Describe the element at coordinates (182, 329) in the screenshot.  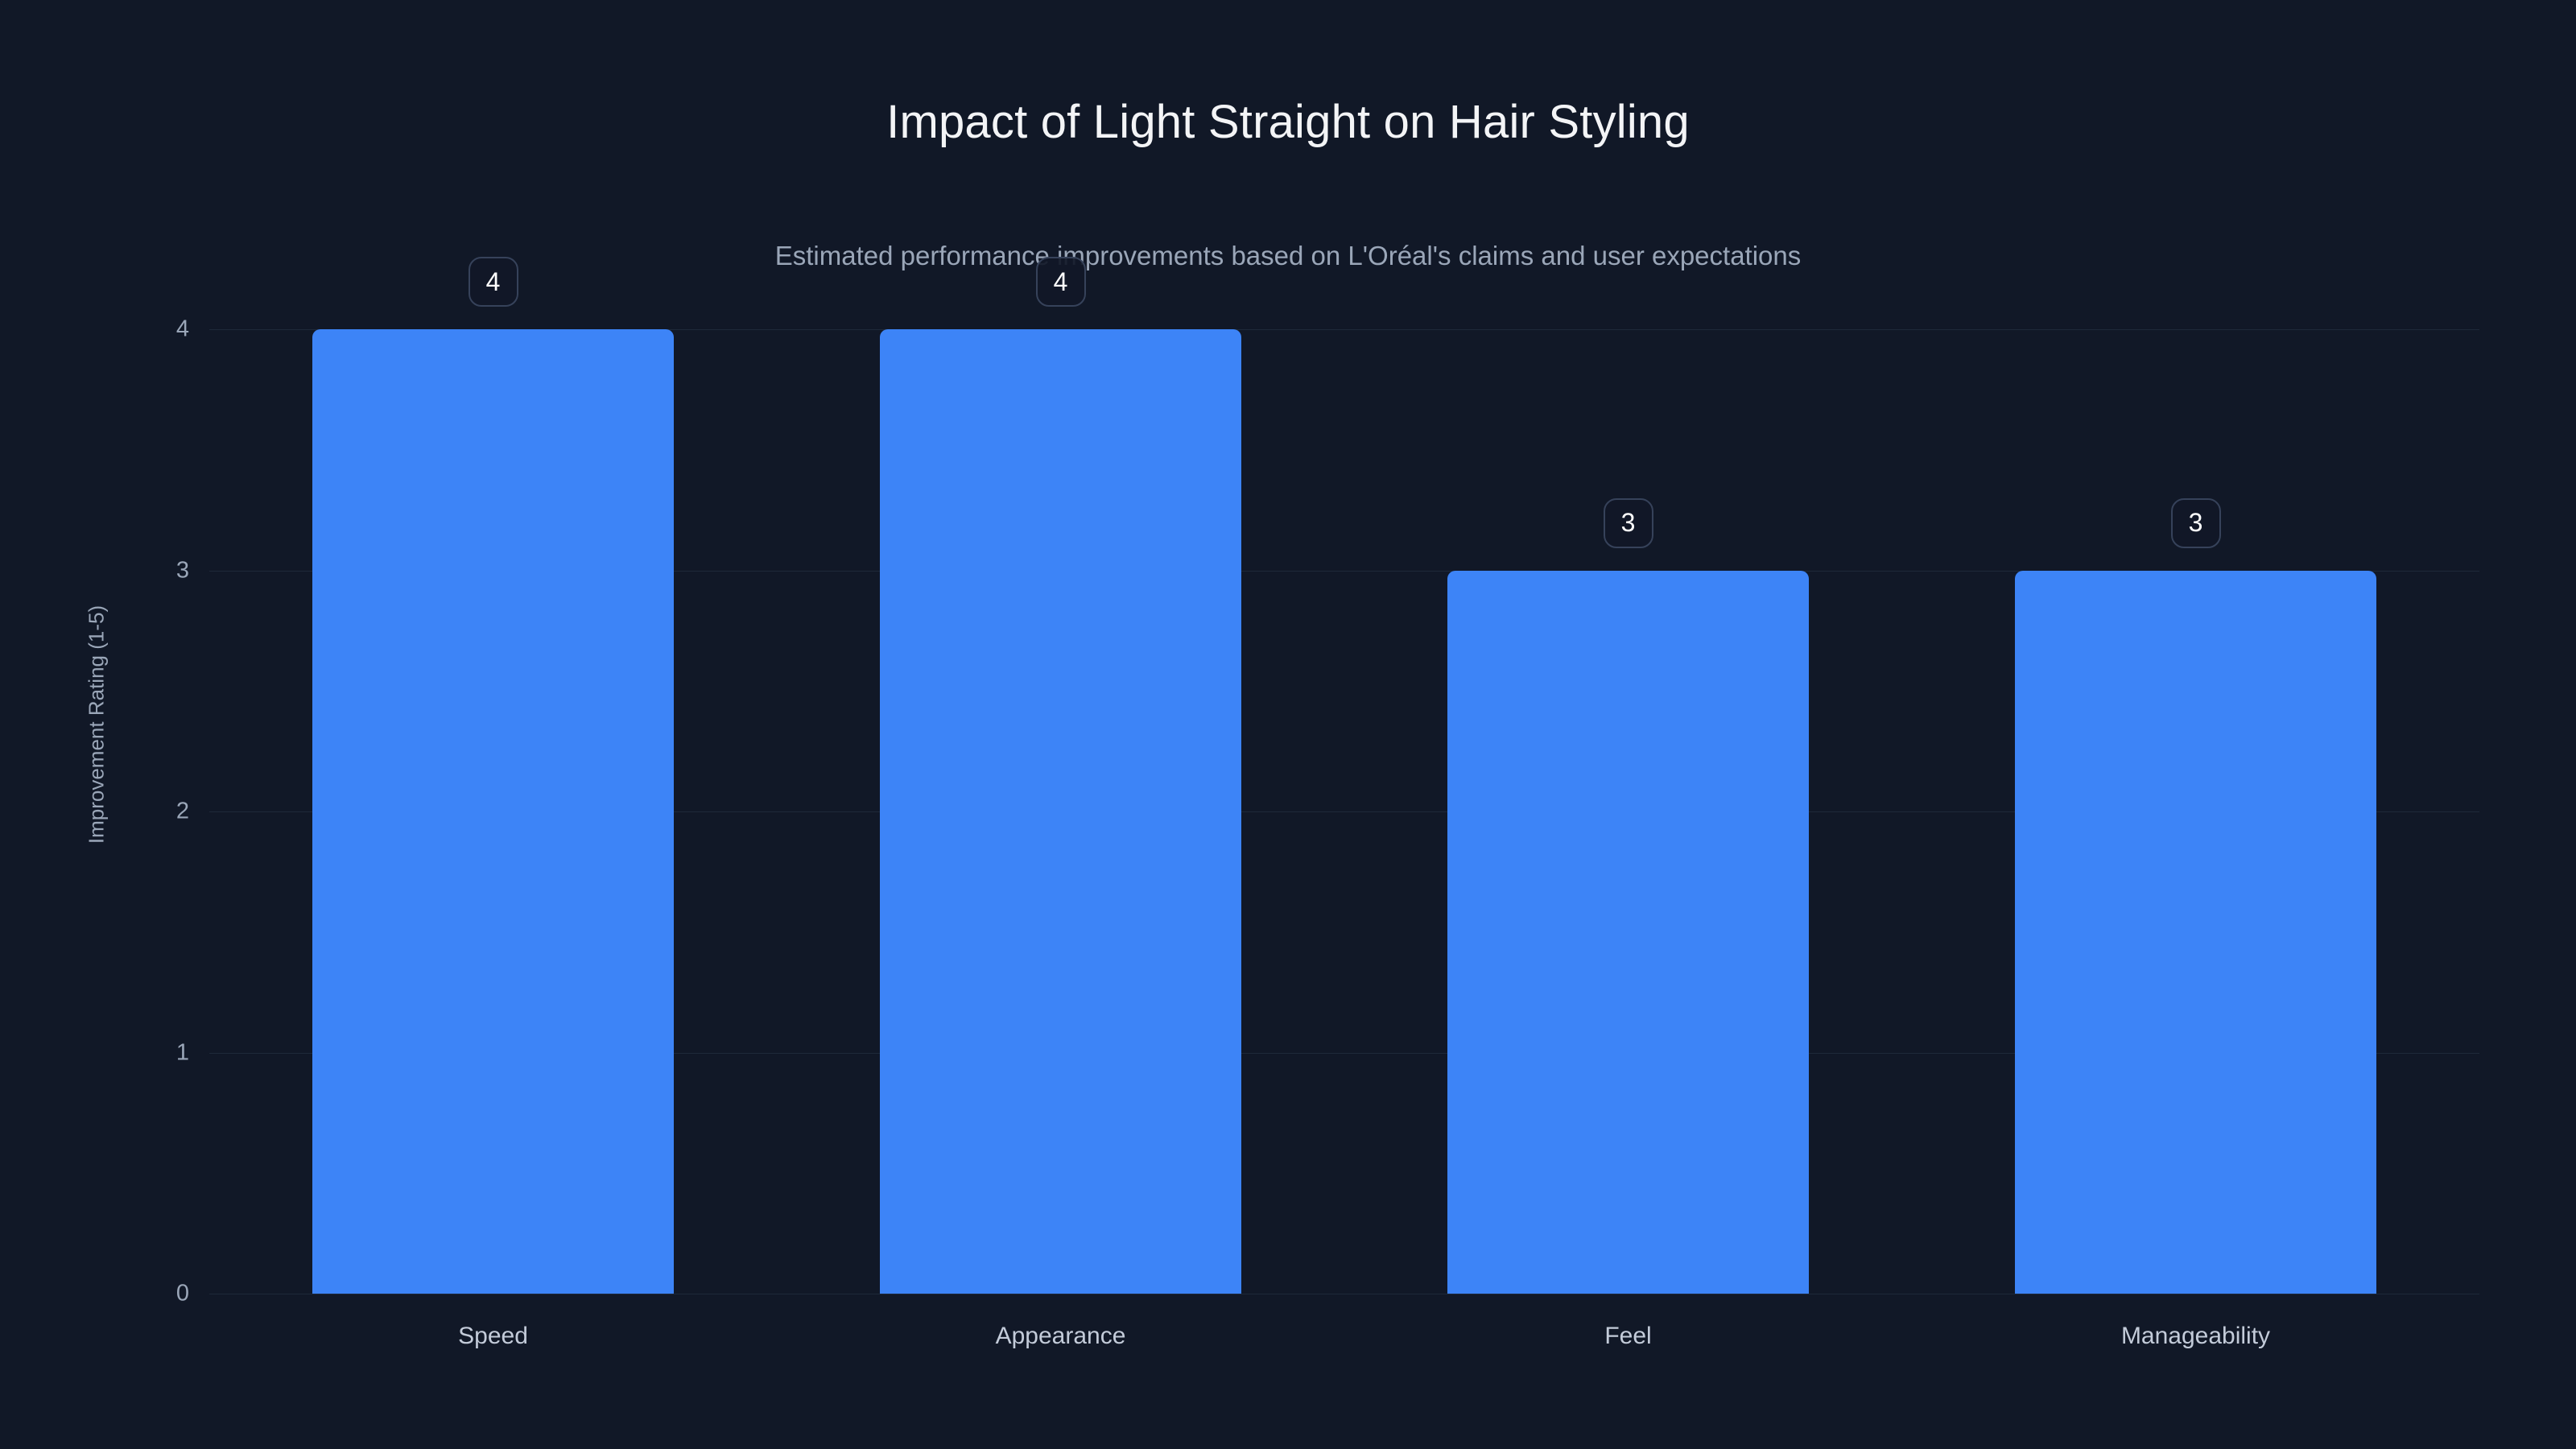
I see `y-axis-tick-label: 4` at that location.